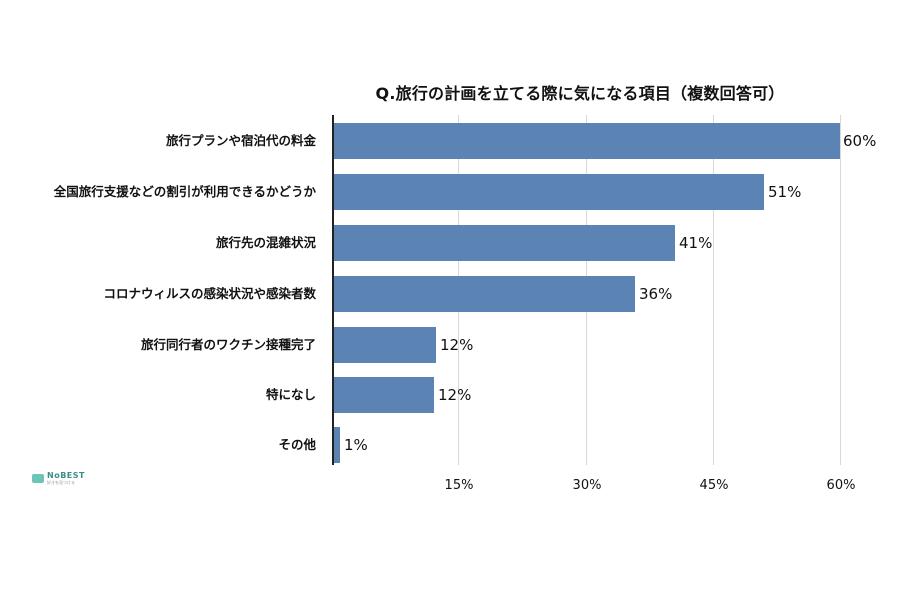 The width and height of the screenshot is (900, 600). Describe the element at coordinates (240, 140) in the screenshot. I see `category-label-0: 旅行プランや宿泊代の料金` at that location.